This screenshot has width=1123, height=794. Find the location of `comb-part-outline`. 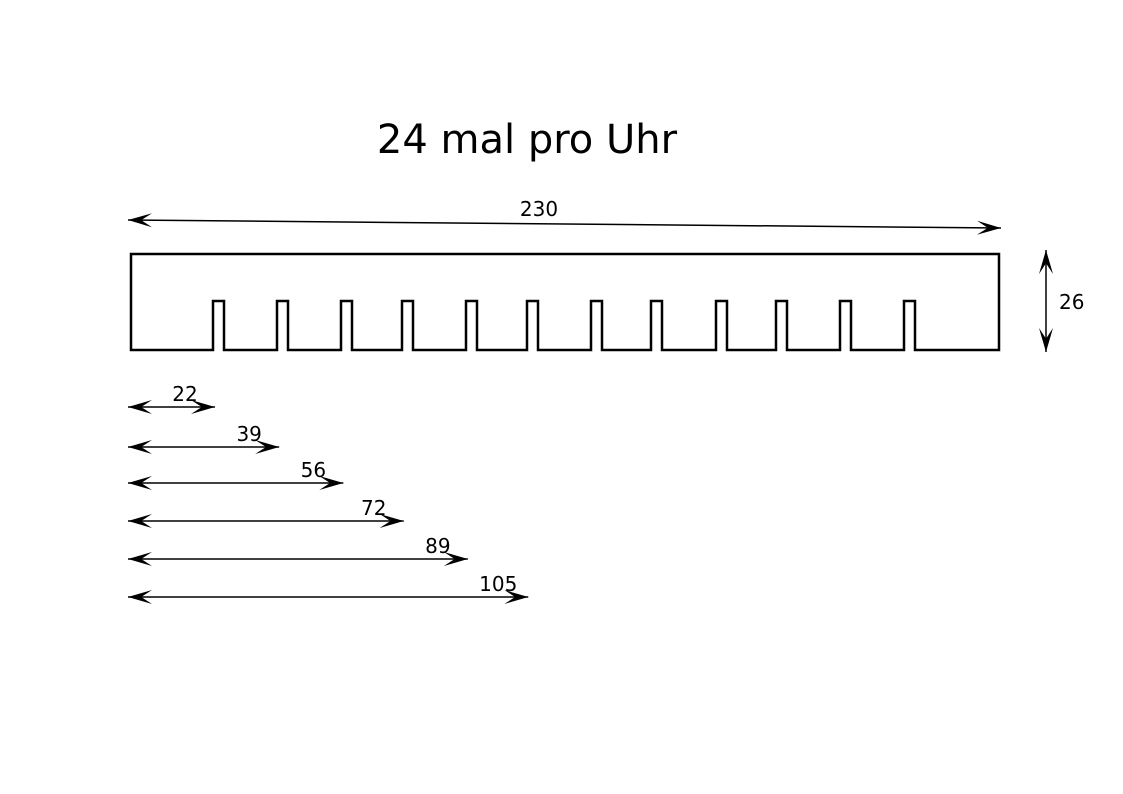

comb-part-outline is located at coordinates (565, 302).